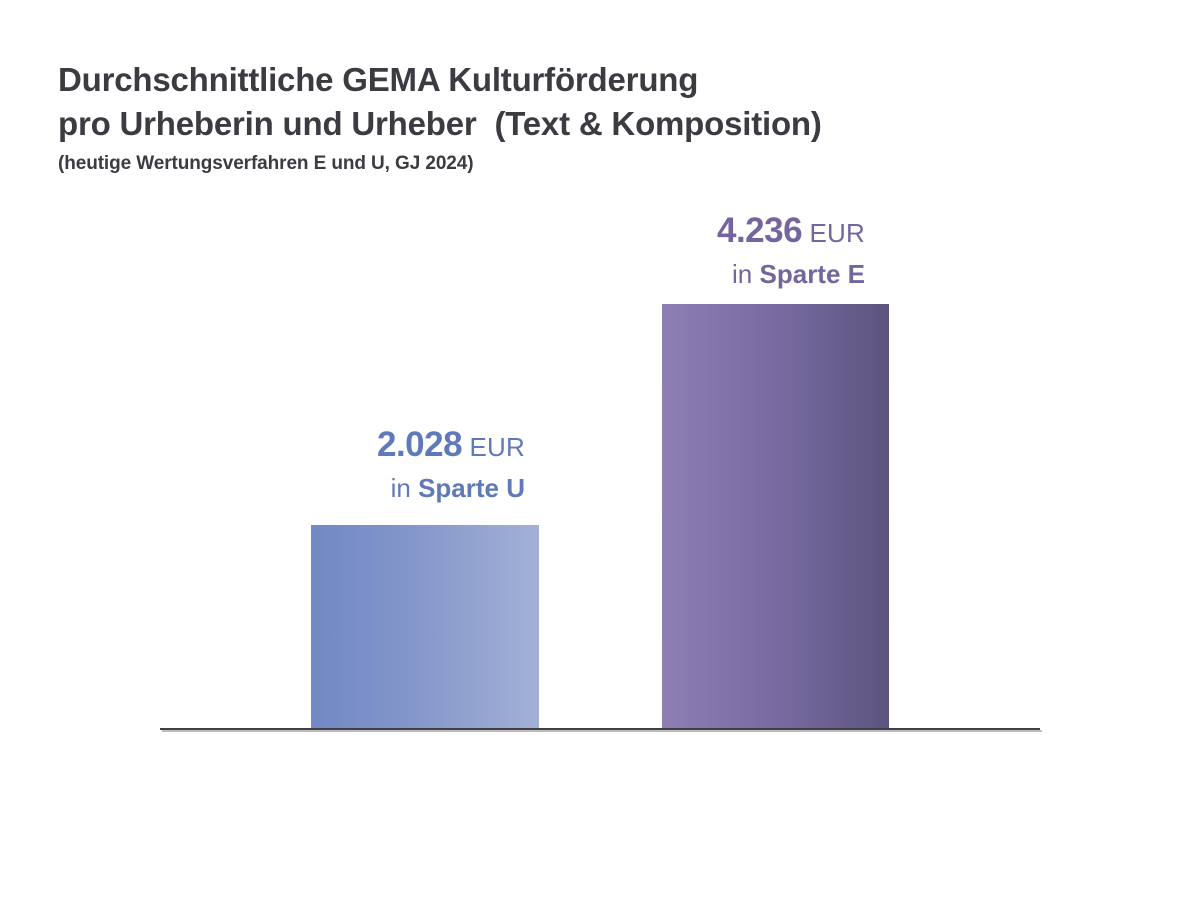 This screenshot has height=900, width=1200. Describe the element at coordinates (775, 516) in the screenshot. I see `bar-sparte-e` at that location.